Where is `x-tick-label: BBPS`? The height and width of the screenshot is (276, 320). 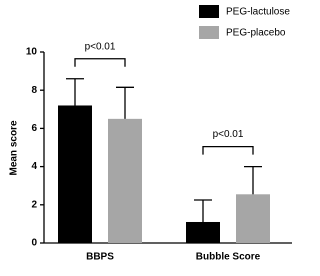 x-tick-label: BBPS is located at coordinates (100, 257).